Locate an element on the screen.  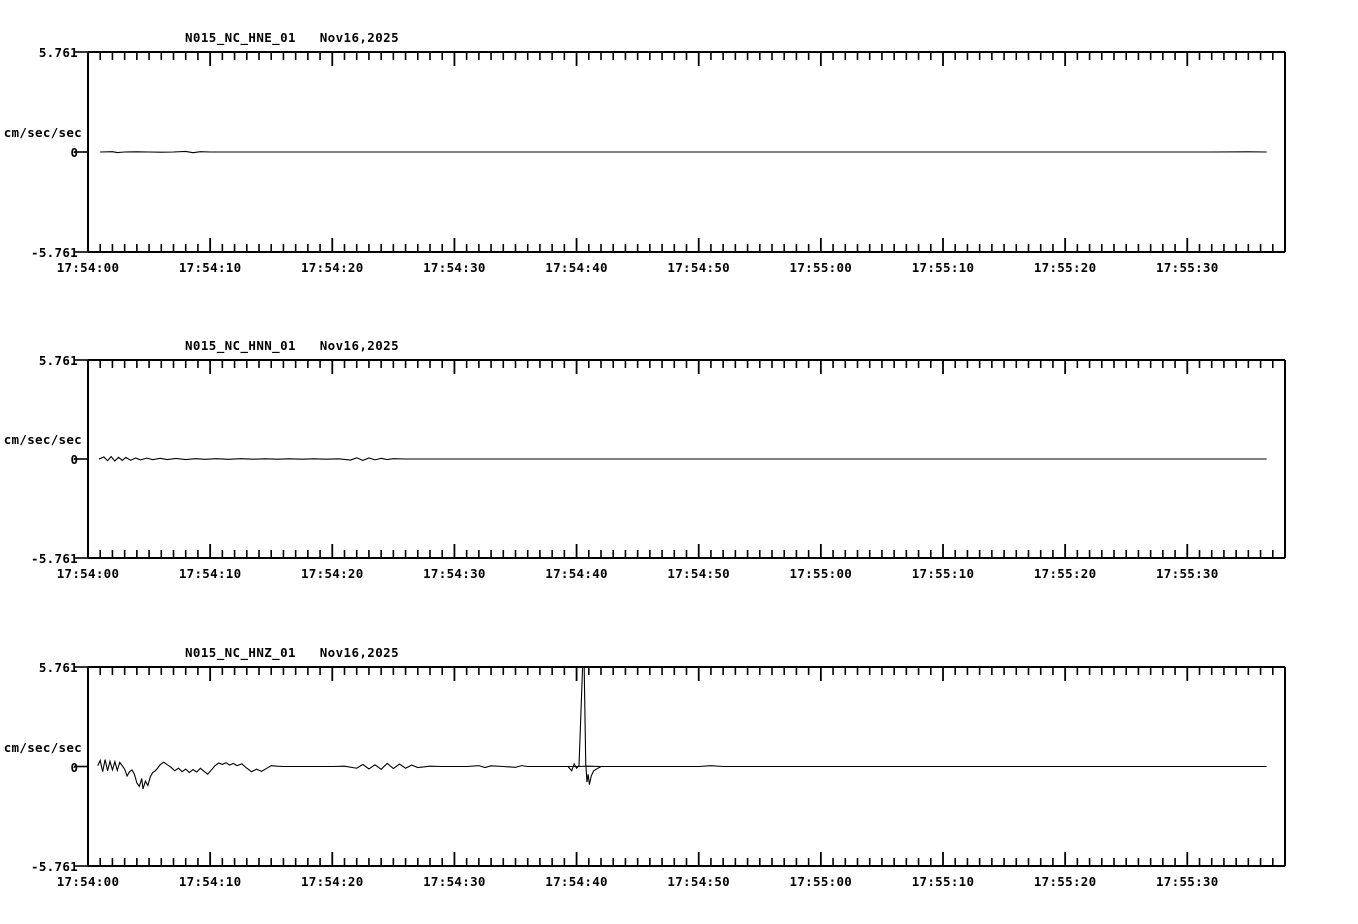
panel-title: N015_NC_HNN_01 Nov16,2025 is located at coordinates (292, 345).